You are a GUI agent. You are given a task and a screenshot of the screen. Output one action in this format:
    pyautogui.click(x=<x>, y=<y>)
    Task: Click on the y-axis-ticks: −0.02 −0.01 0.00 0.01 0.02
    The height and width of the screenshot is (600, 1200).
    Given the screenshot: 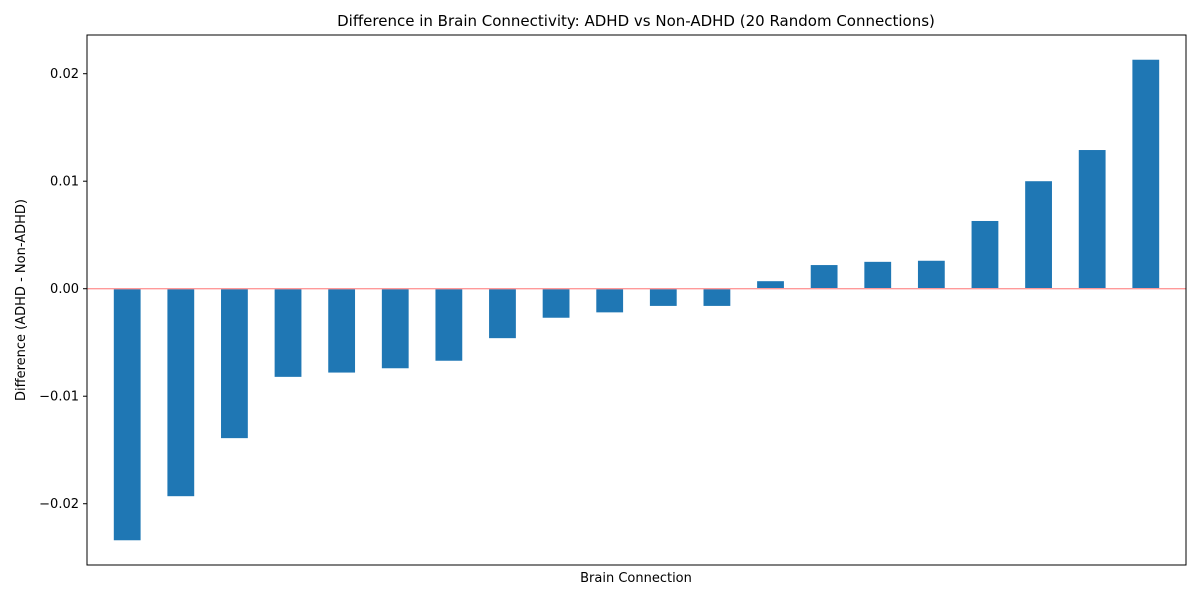 What is the action you would take?
    pyautogui.click(x=63, y=289)
    